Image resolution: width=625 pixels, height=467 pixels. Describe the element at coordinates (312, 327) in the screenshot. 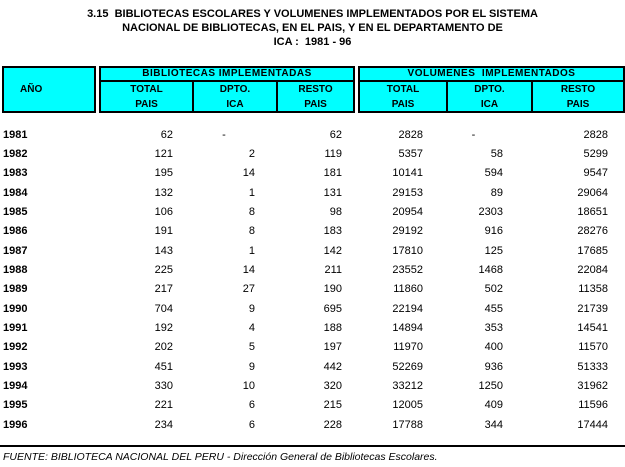

I see `table-row: 1991 192 4 188 14894 353 14541` at that location.